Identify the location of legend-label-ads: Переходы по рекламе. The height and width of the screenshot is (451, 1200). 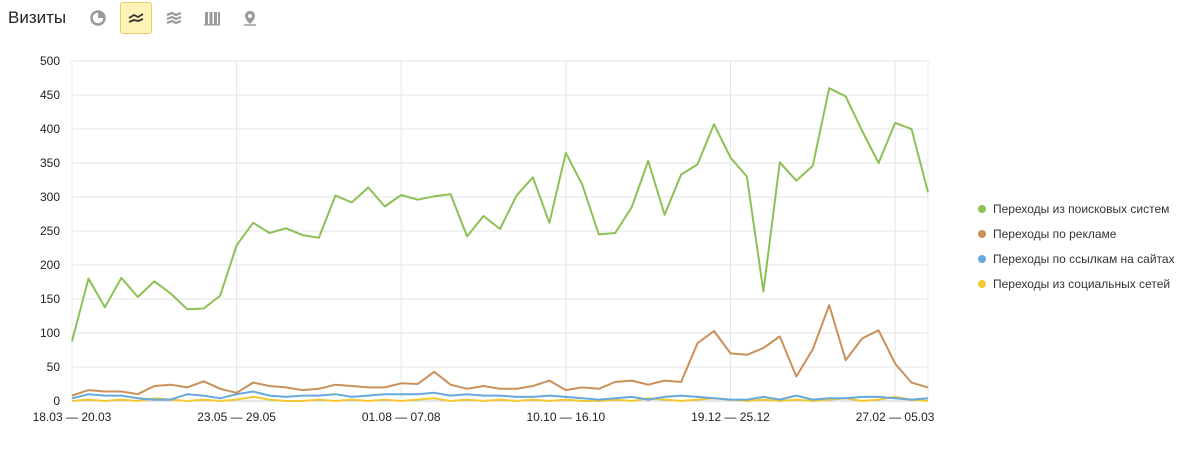
(1055, 233).